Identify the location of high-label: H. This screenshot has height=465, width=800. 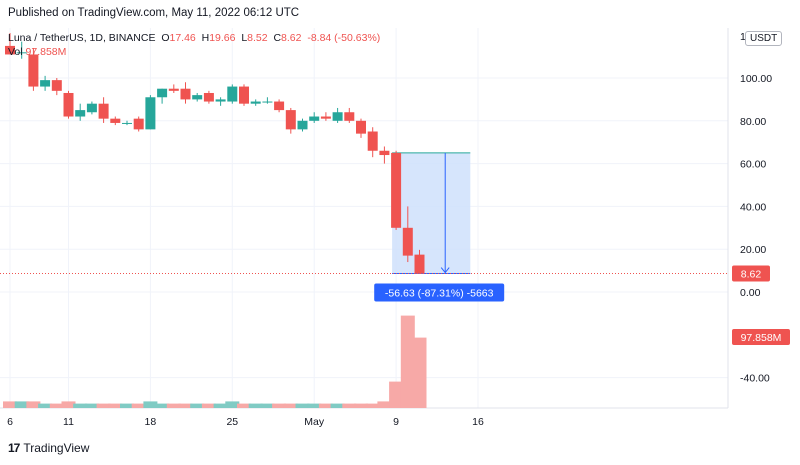
(205, 38).